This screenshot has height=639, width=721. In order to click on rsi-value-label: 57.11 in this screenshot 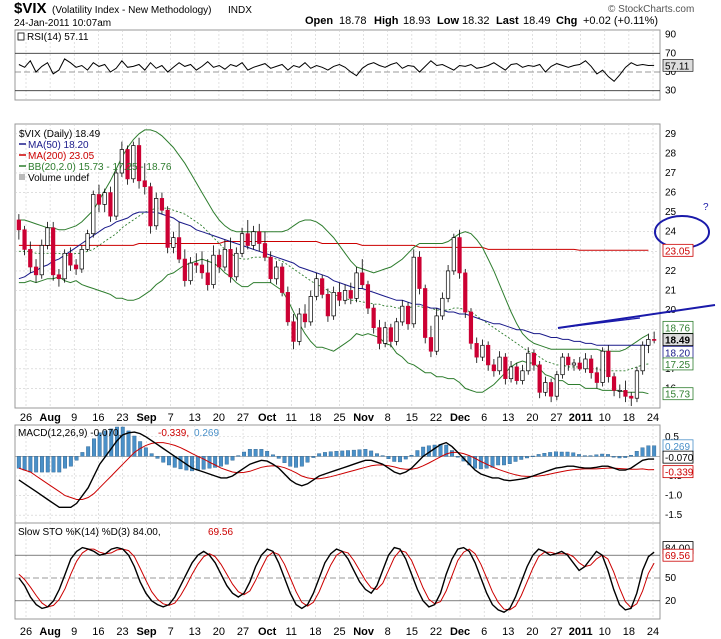, I will do `click(677, 66)`.